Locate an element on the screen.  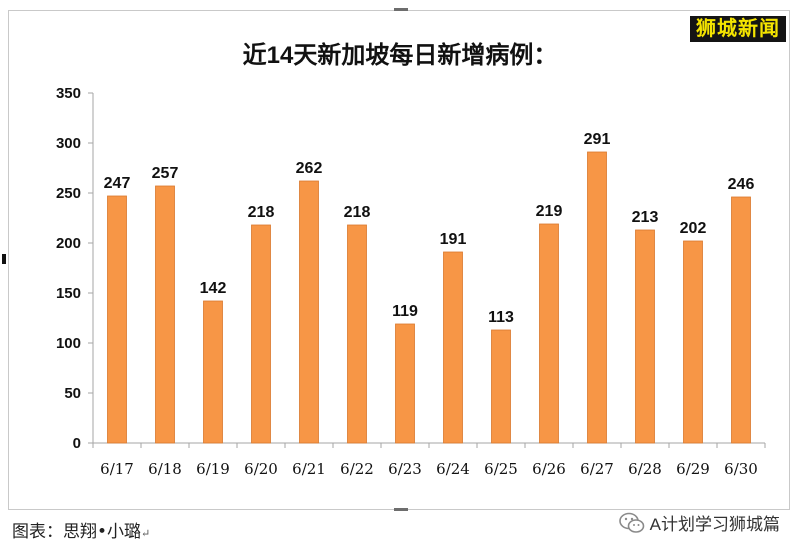
x-tick-label: 6/29 is located at coordinates (693, 469).